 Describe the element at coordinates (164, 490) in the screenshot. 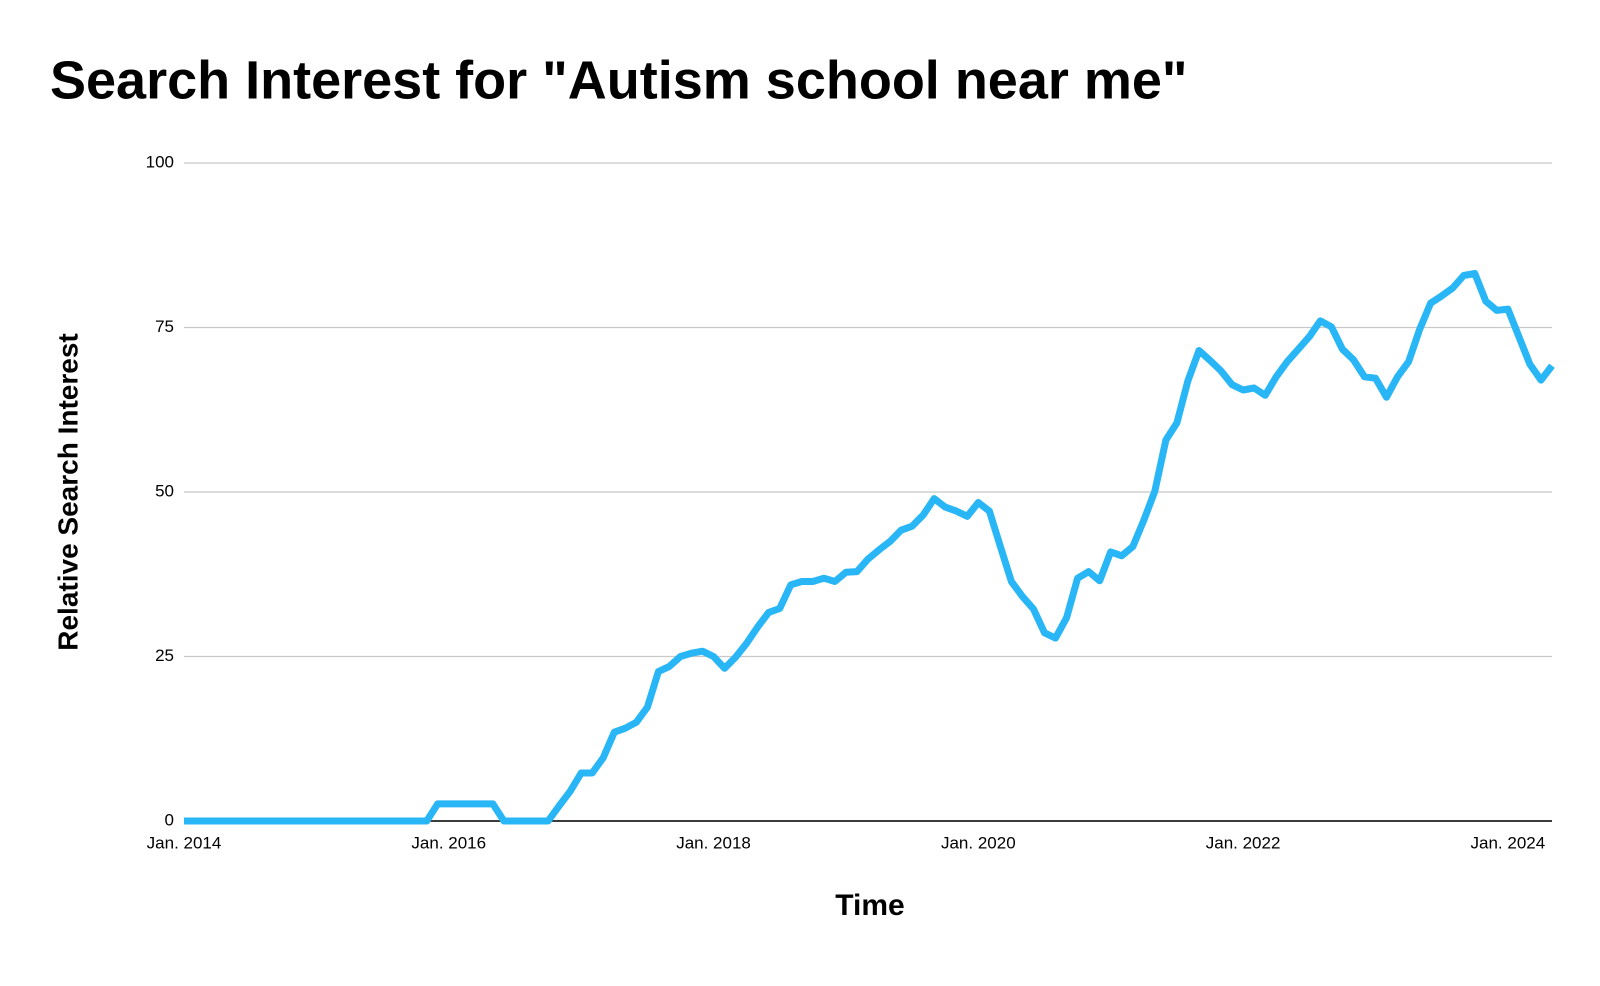

I see `y-tick-label: 50` at that location.